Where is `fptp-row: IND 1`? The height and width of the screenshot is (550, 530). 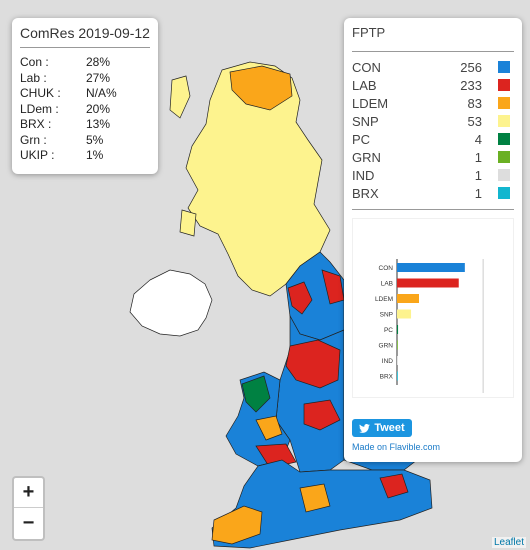 fptp-row: IND 1 is located at coordinates (433, 175).